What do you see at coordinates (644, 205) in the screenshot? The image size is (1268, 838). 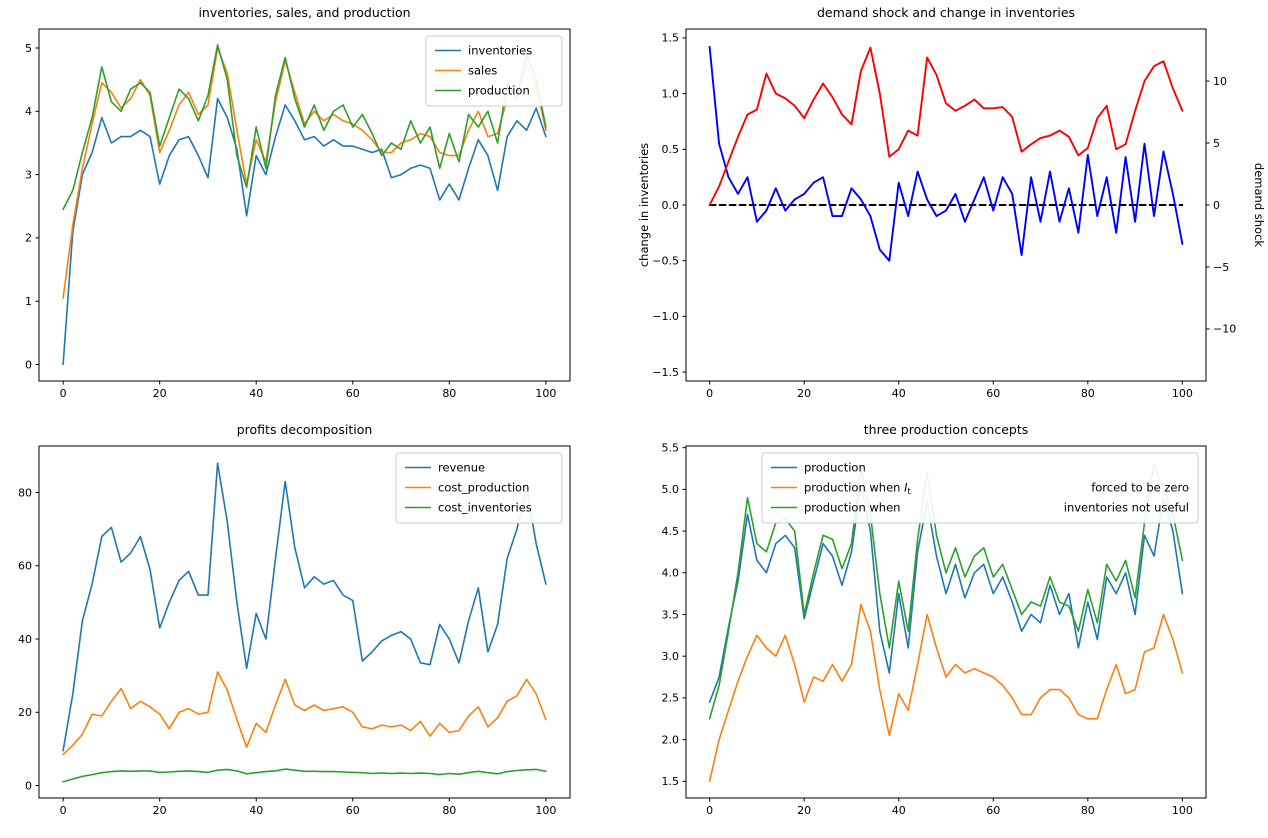 I see `y-axis-label-left: change in inventories` at bounding box center [644, 205].